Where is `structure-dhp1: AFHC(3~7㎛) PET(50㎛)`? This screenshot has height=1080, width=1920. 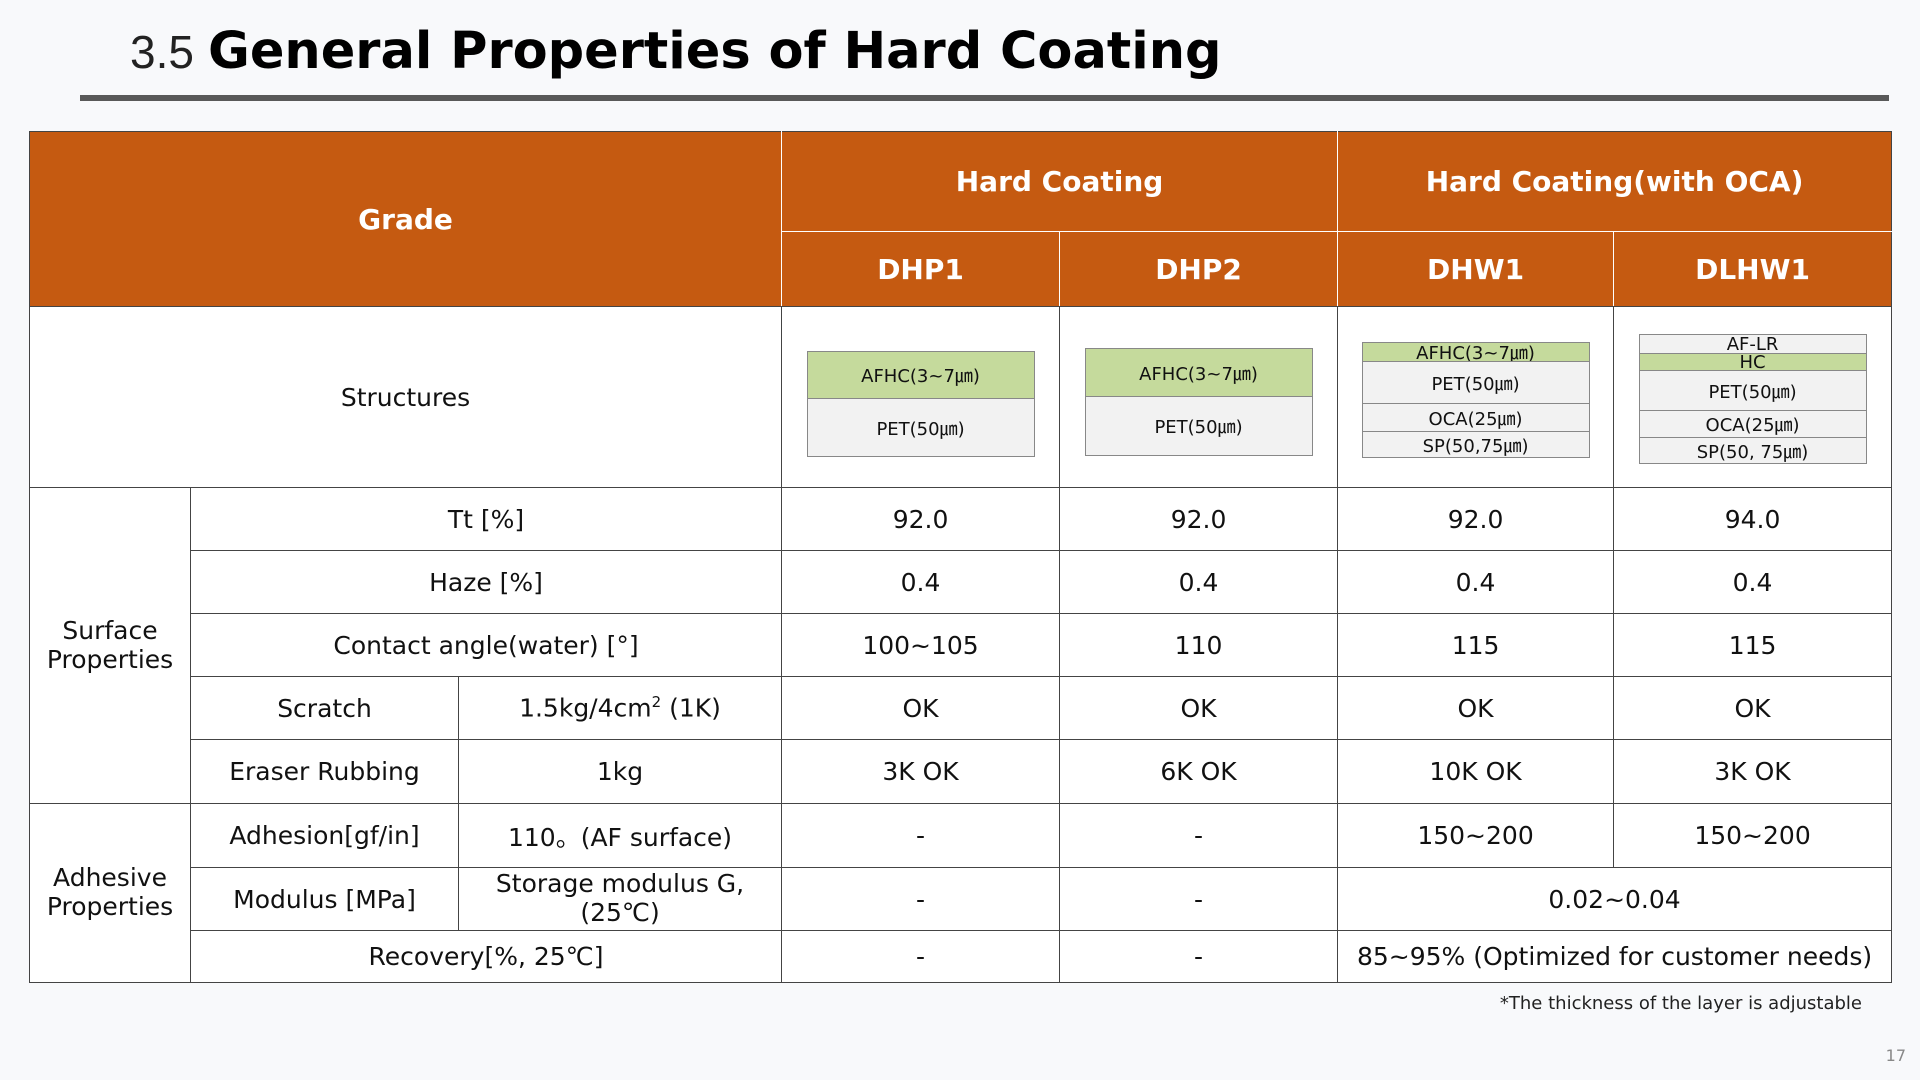 structure-dhp1: AFHC(3~7㎛) PET(50㎛) is located at coordinates (921, 397).